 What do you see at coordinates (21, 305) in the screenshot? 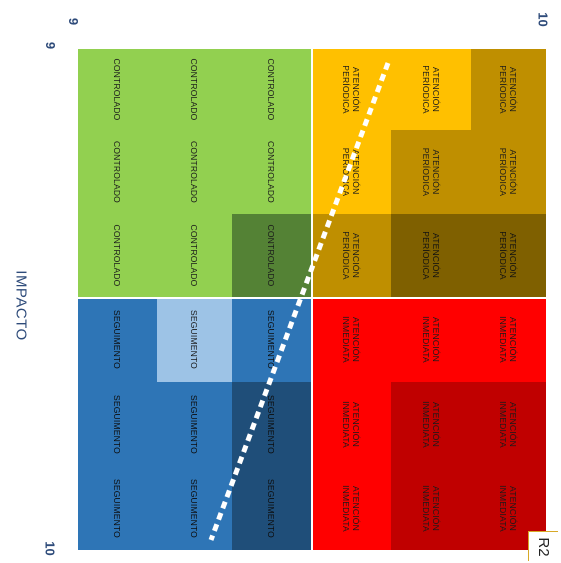
I see `impact-axis-title: IMPACTO` at bounding box center [21, 305].